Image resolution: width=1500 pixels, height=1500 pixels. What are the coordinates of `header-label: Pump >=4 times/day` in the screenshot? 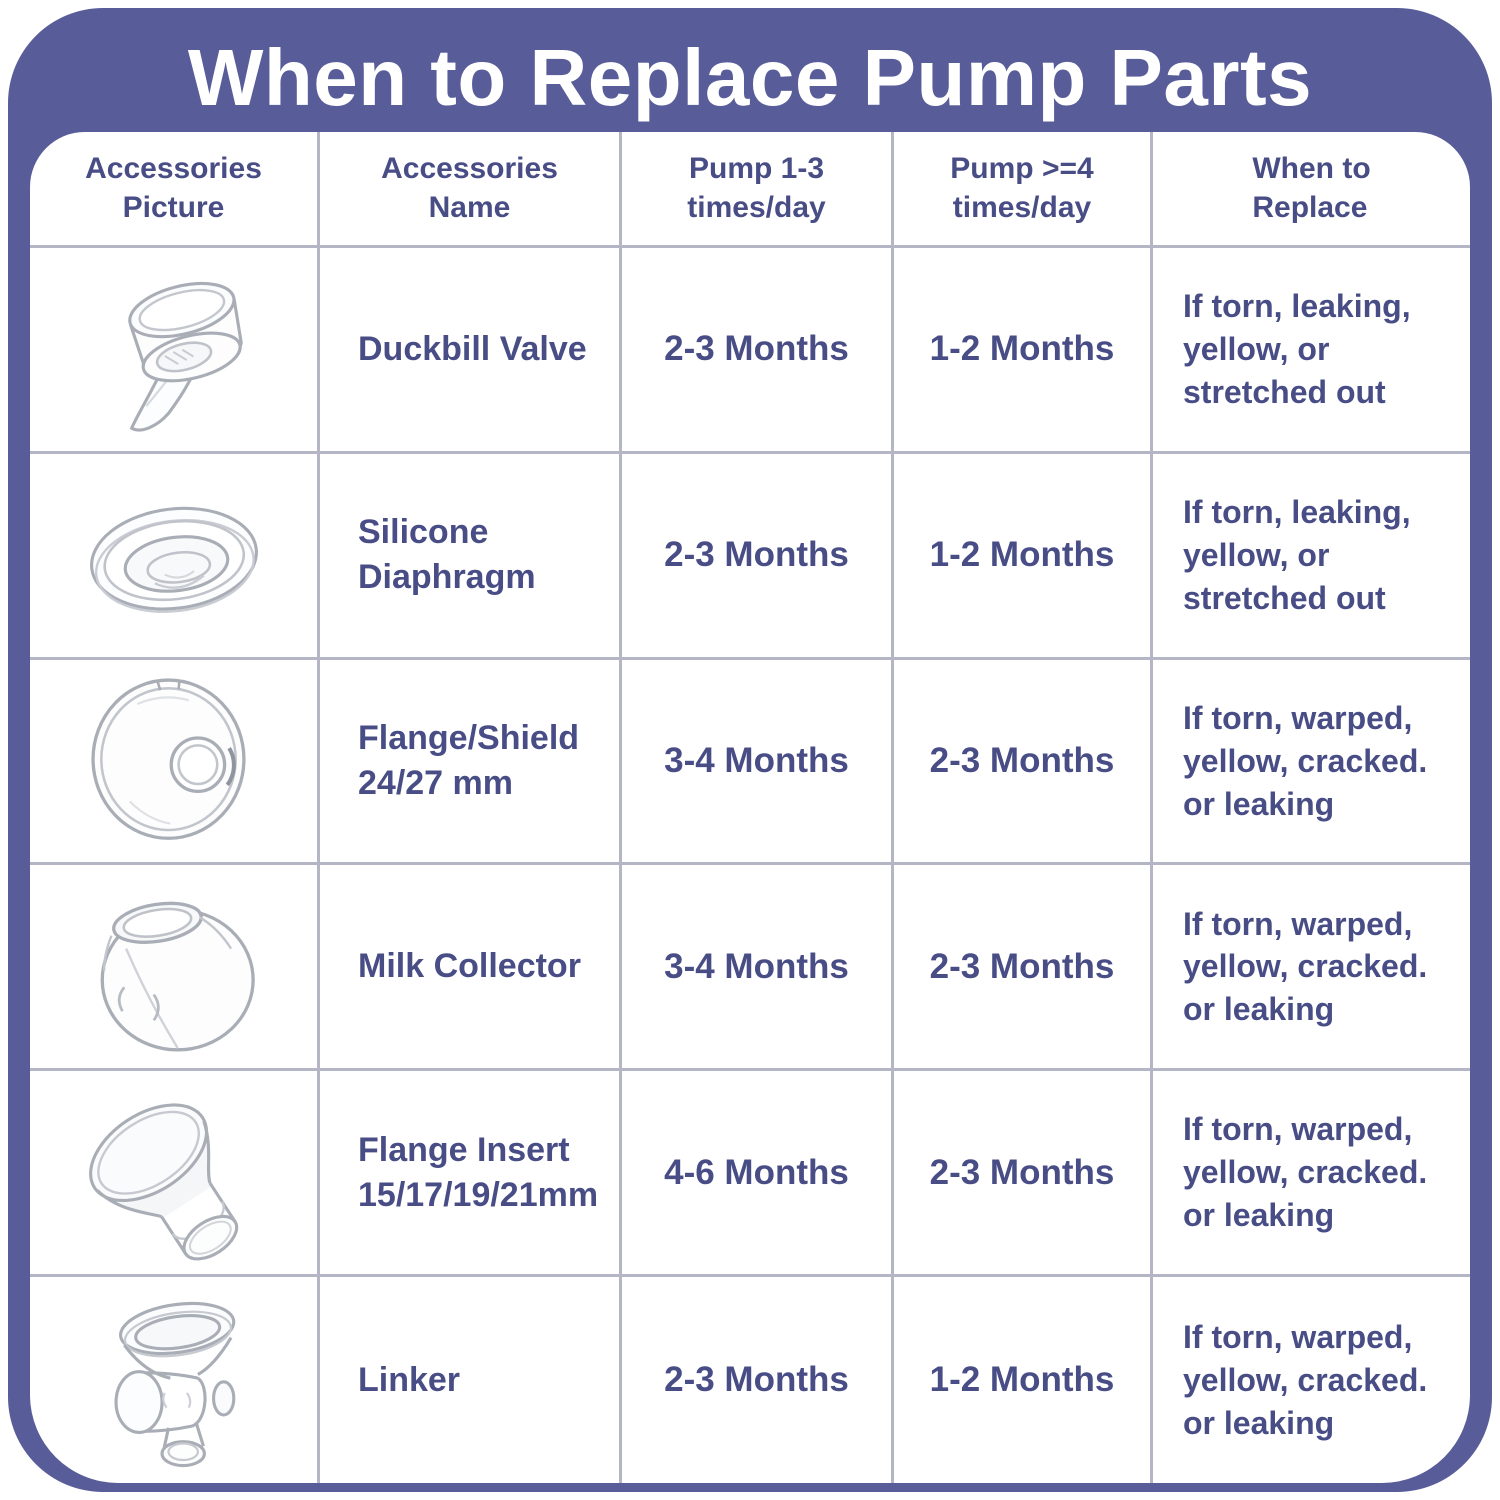 It's located at (1022, 188).